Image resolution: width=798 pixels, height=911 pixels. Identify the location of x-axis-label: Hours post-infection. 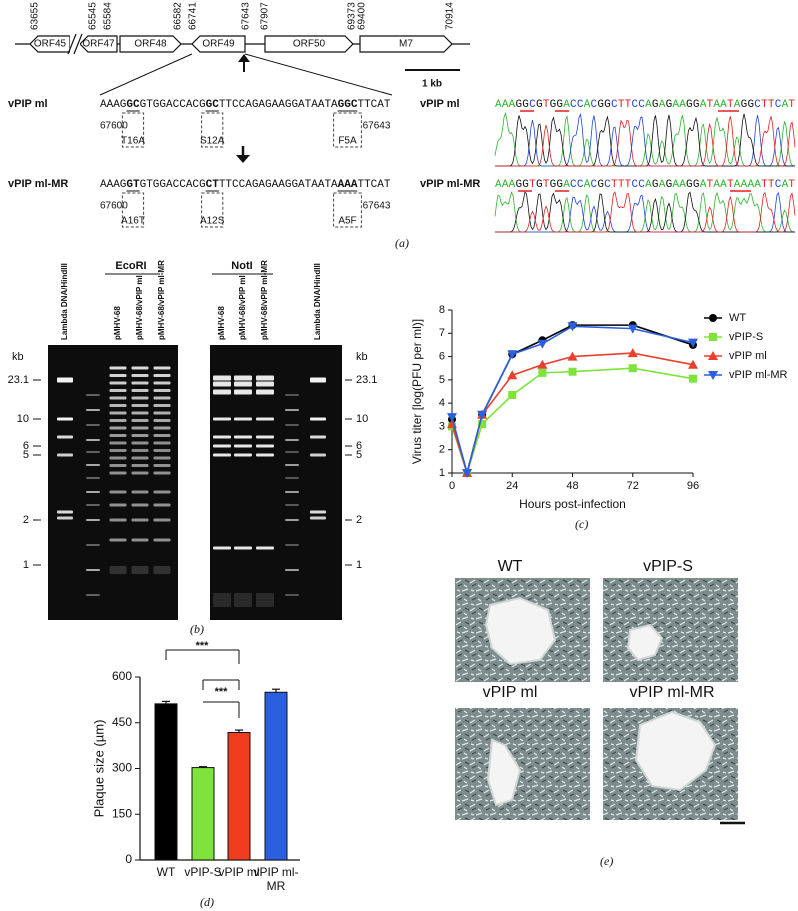
(572, 504).